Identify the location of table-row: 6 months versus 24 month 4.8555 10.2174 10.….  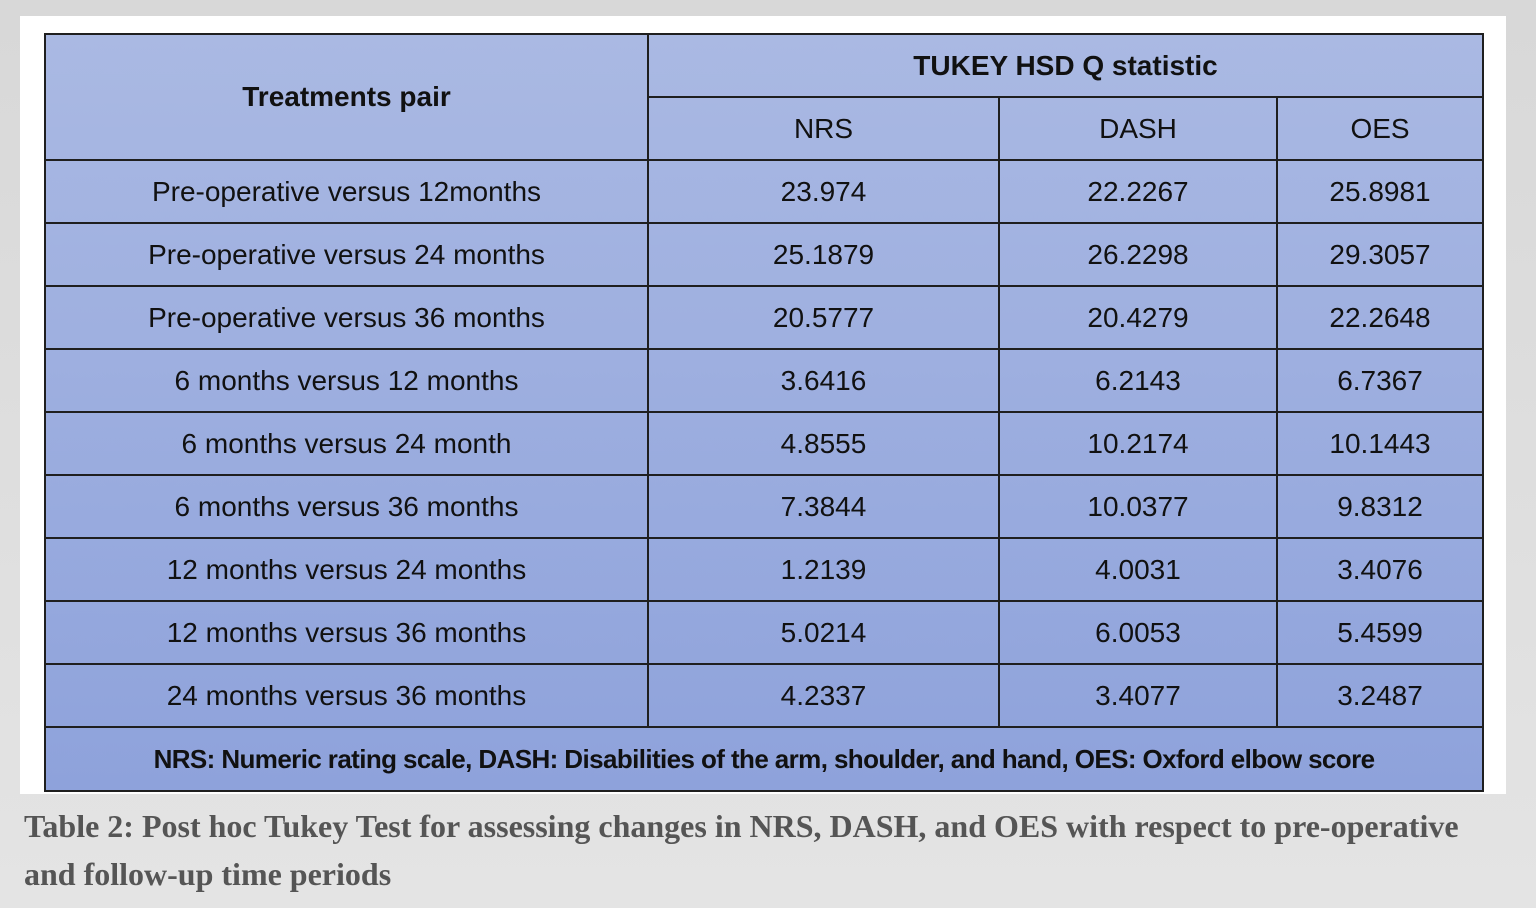
(764, 443).